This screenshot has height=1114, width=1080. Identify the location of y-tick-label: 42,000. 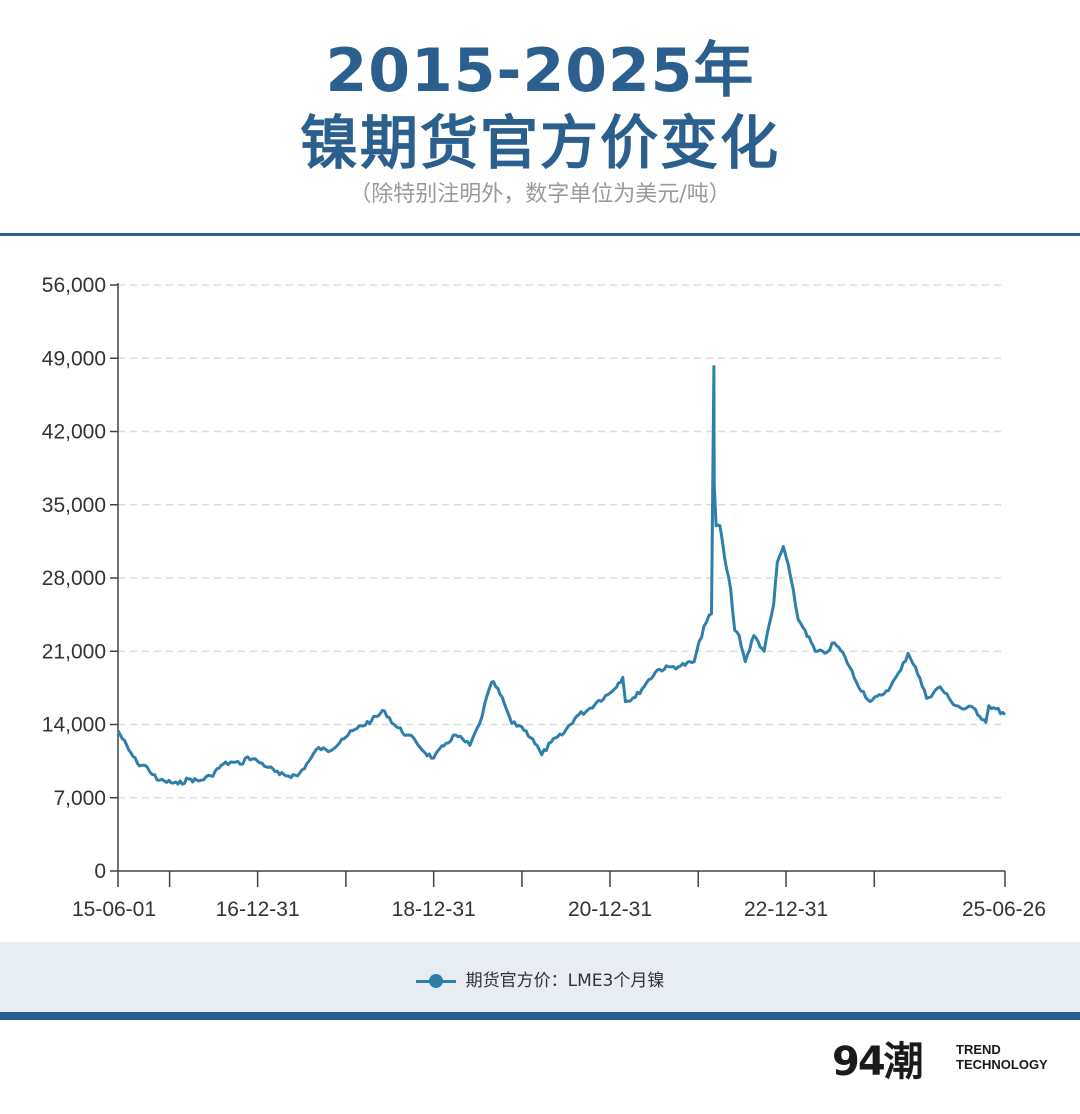
(74, 432).